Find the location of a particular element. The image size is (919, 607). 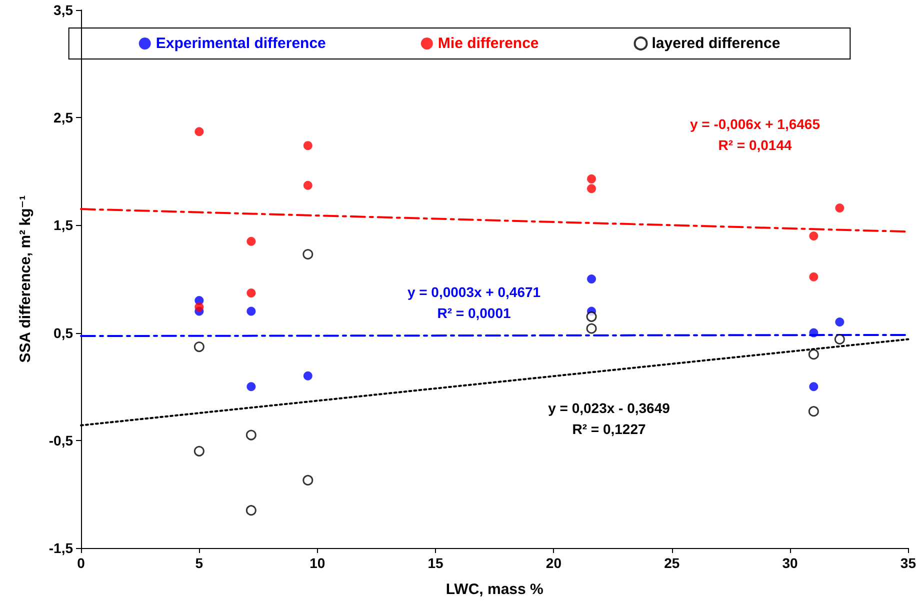

legend-label: Mie difference is located at coordinates (488, 43).